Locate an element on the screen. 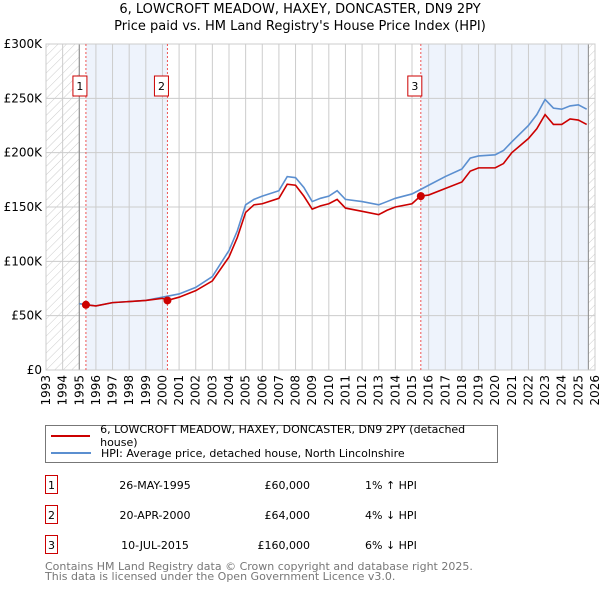  x-tick-label: 1996 is located at coordinates (96, 390).